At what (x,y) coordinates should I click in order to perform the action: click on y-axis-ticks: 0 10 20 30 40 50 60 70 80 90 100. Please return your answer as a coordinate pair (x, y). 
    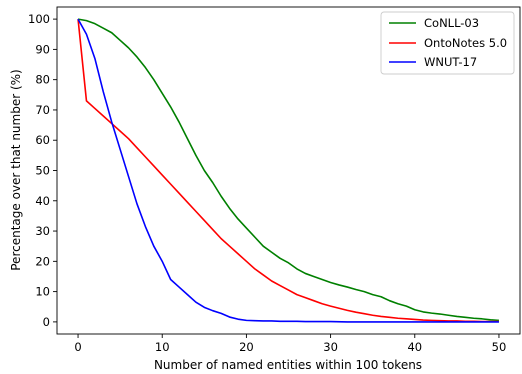
    Looking at the image, I should click on (42, 170).